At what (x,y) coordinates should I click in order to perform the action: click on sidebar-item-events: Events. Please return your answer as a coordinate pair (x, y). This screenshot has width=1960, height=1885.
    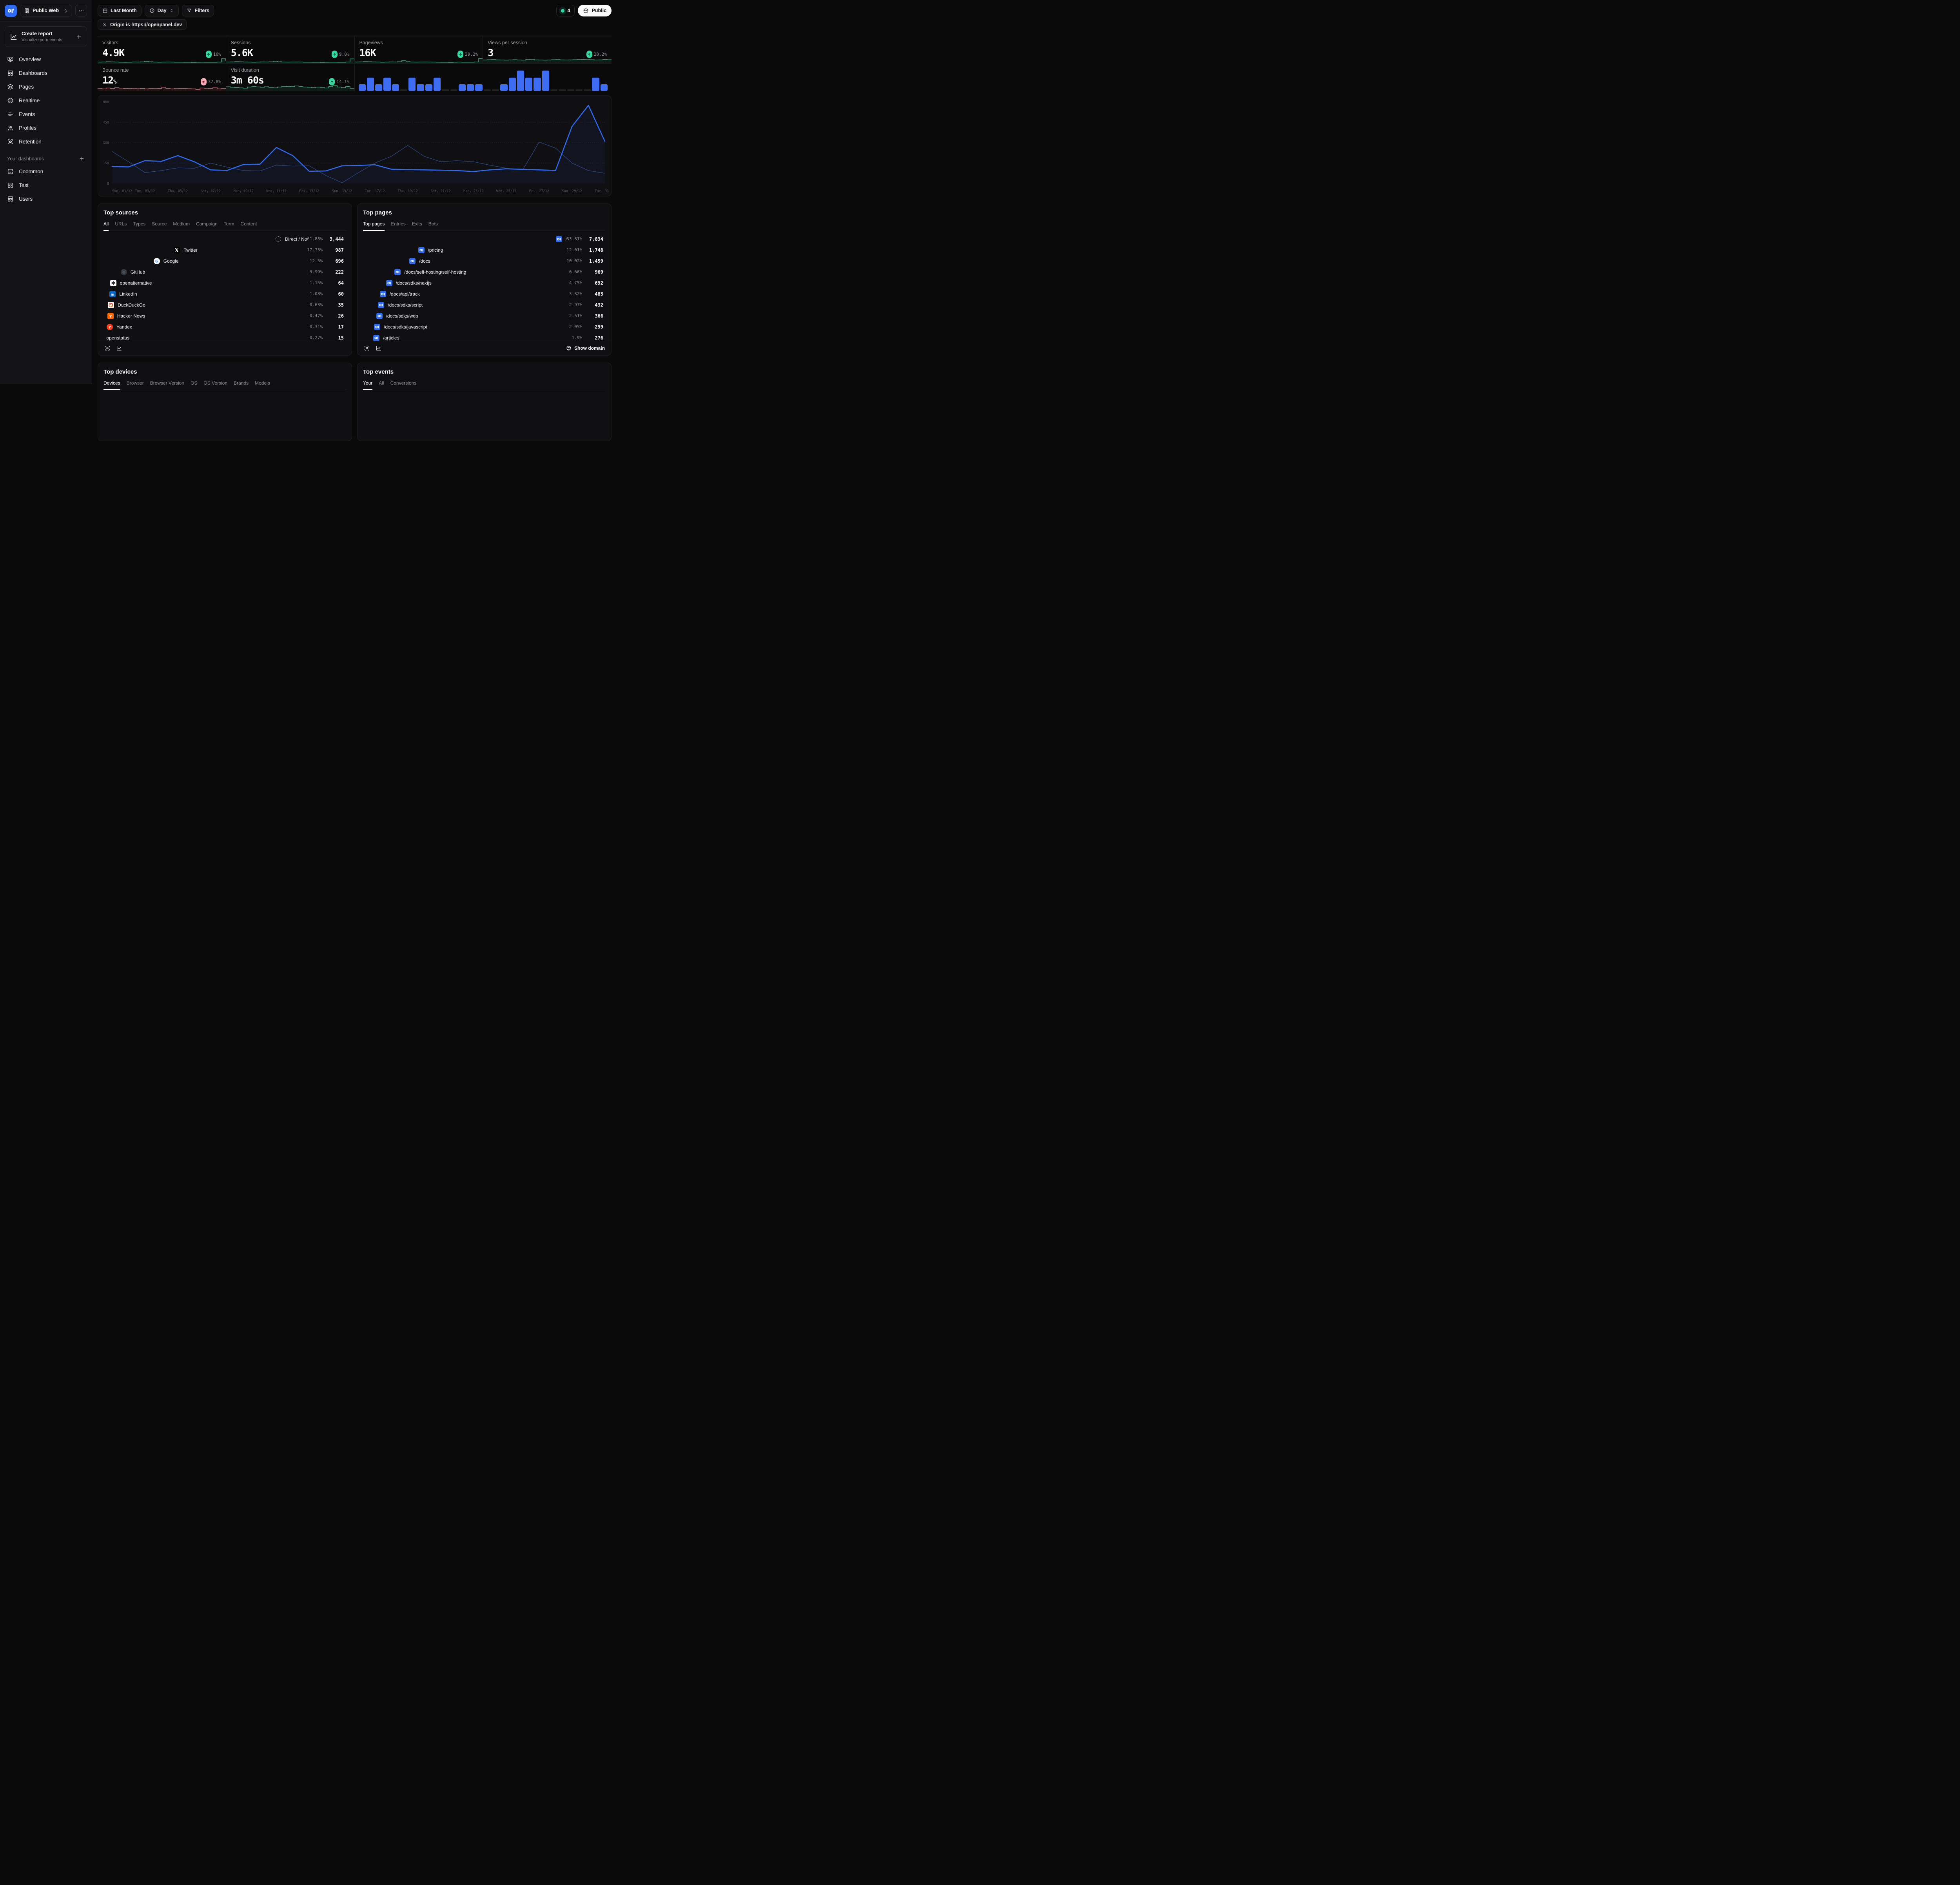
    Looking at the image, I should click on (46, 114).